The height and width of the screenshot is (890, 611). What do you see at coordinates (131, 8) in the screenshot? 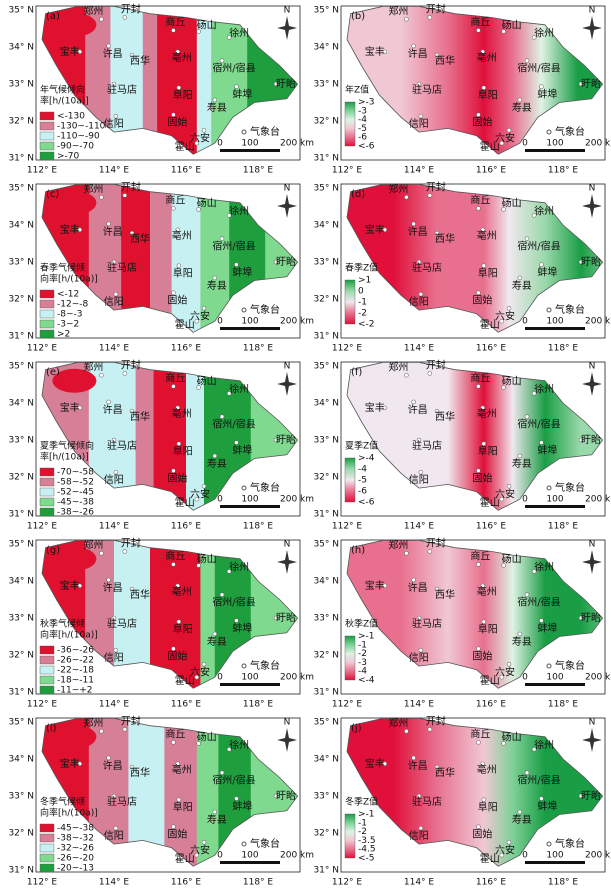
I see `station-name: 开封` at bounding box center [131, 8].